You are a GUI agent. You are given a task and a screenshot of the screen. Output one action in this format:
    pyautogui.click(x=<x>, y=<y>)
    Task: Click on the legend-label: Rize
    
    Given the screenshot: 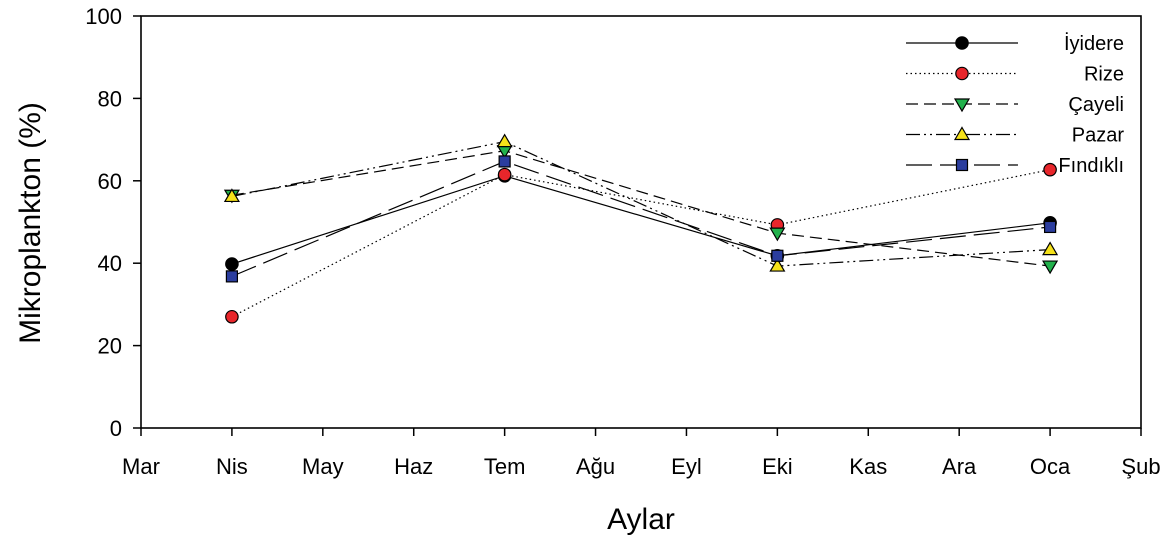 What is the action you would take?
    pyautogui.click(x=1104, y=75)
    